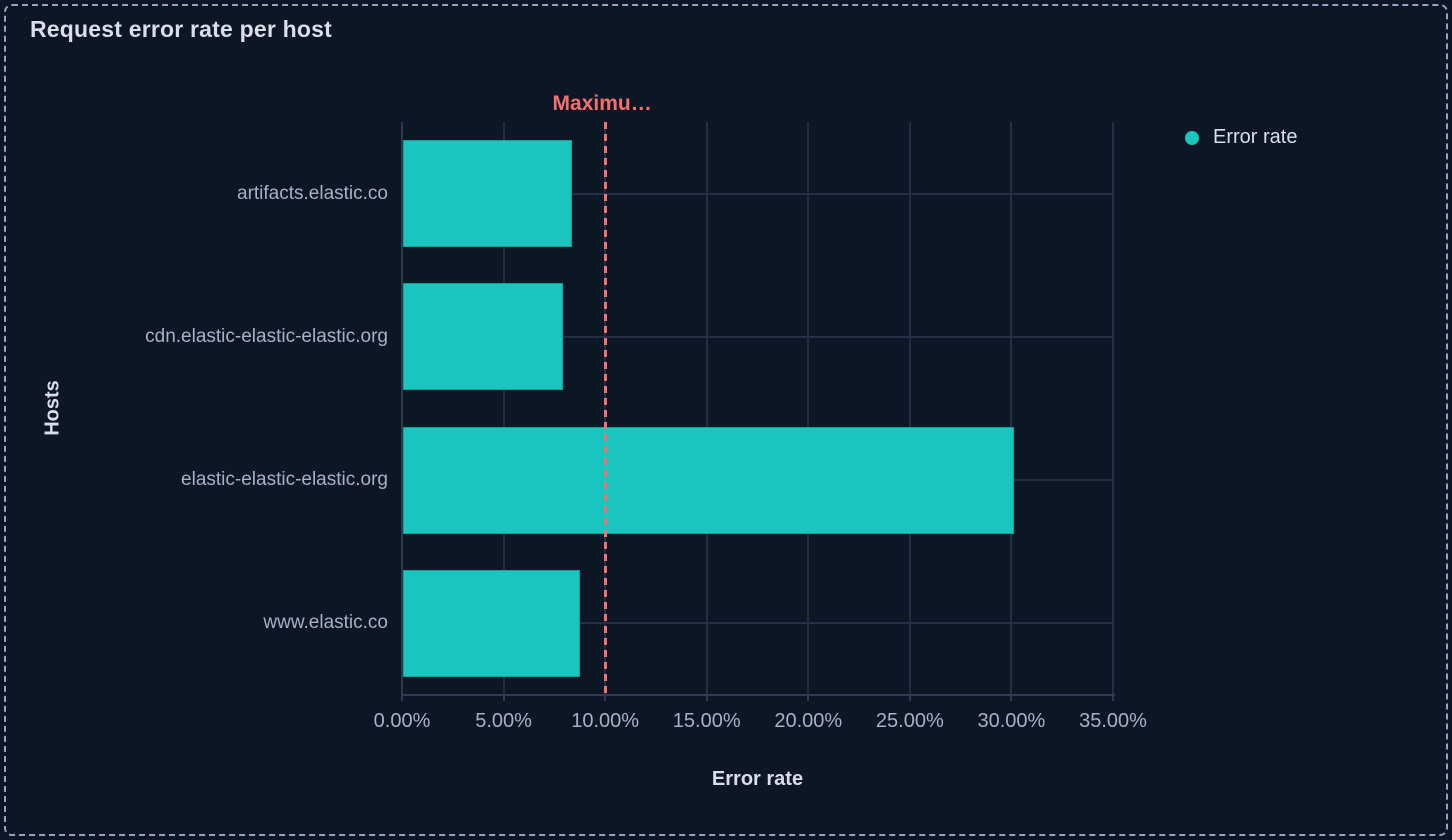 This screenshot has width=1452, height=840. Describe the element at coordinates (52, 408) in the screenshot. I see `y-axis-title: Hosts` at that location.